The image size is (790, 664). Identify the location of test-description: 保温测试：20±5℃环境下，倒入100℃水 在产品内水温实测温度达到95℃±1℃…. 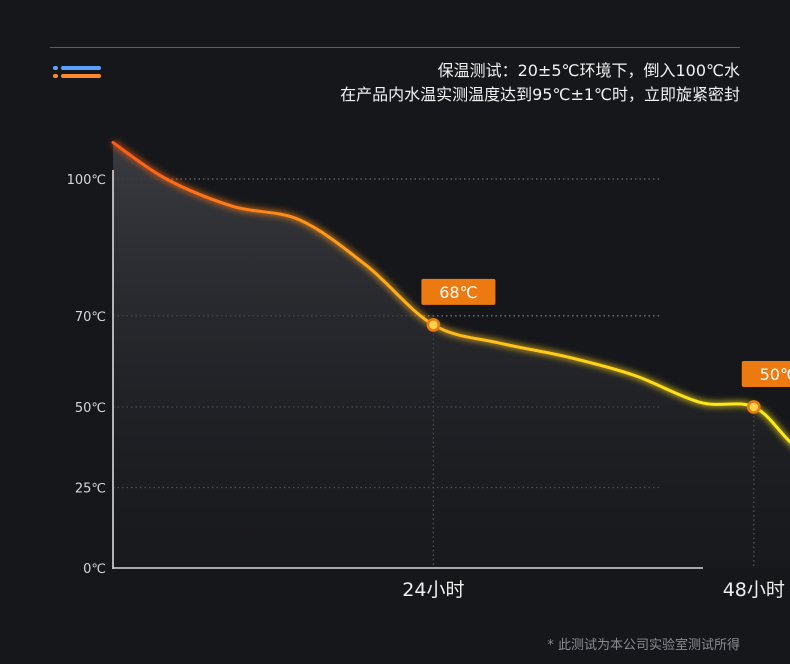
(460, 83).